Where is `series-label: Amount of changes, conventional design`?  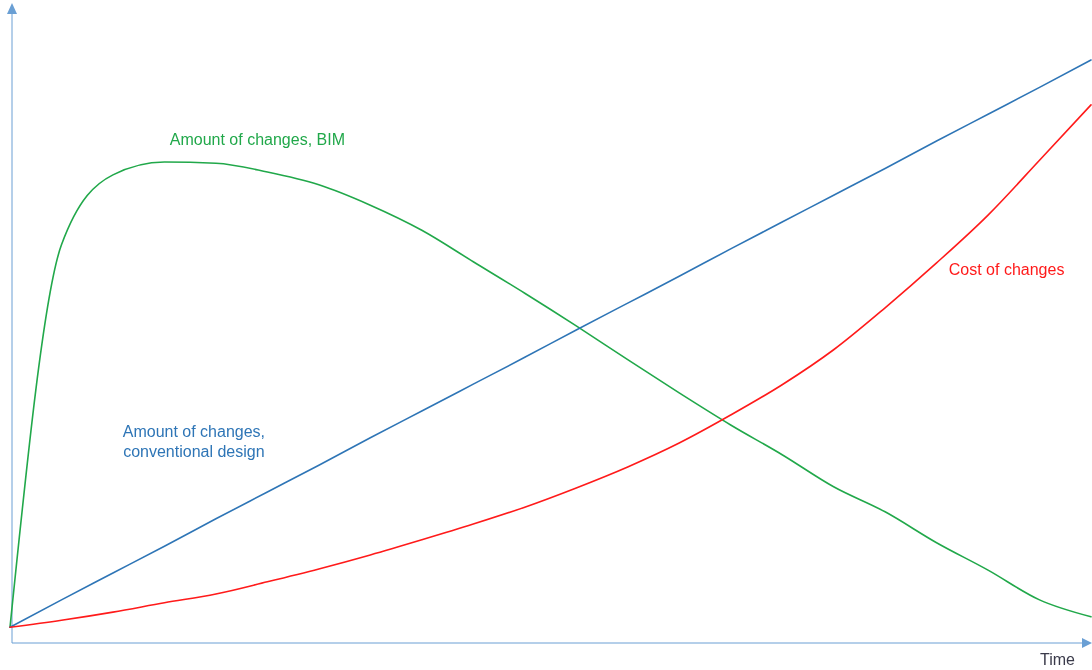 series-label: Amount of changes, conventional design is located at coordinates (194, 441).